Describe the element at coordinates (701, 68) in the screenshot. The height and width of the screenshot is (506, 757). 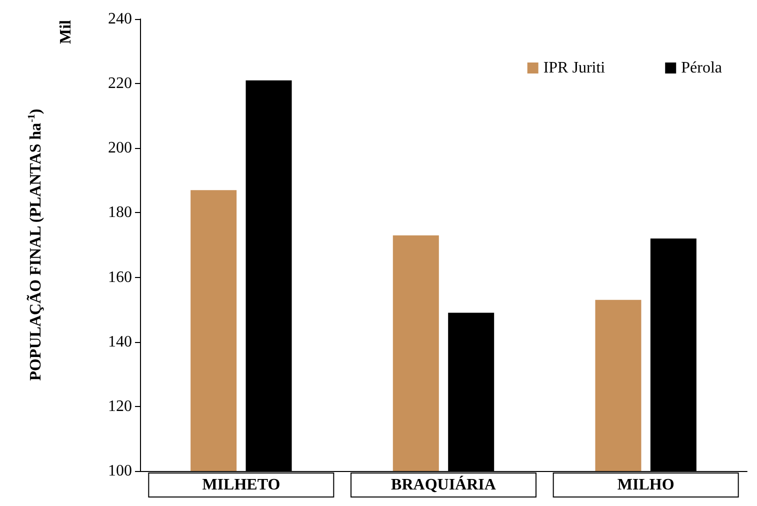
I see `legend-label: Pérola` at that location.